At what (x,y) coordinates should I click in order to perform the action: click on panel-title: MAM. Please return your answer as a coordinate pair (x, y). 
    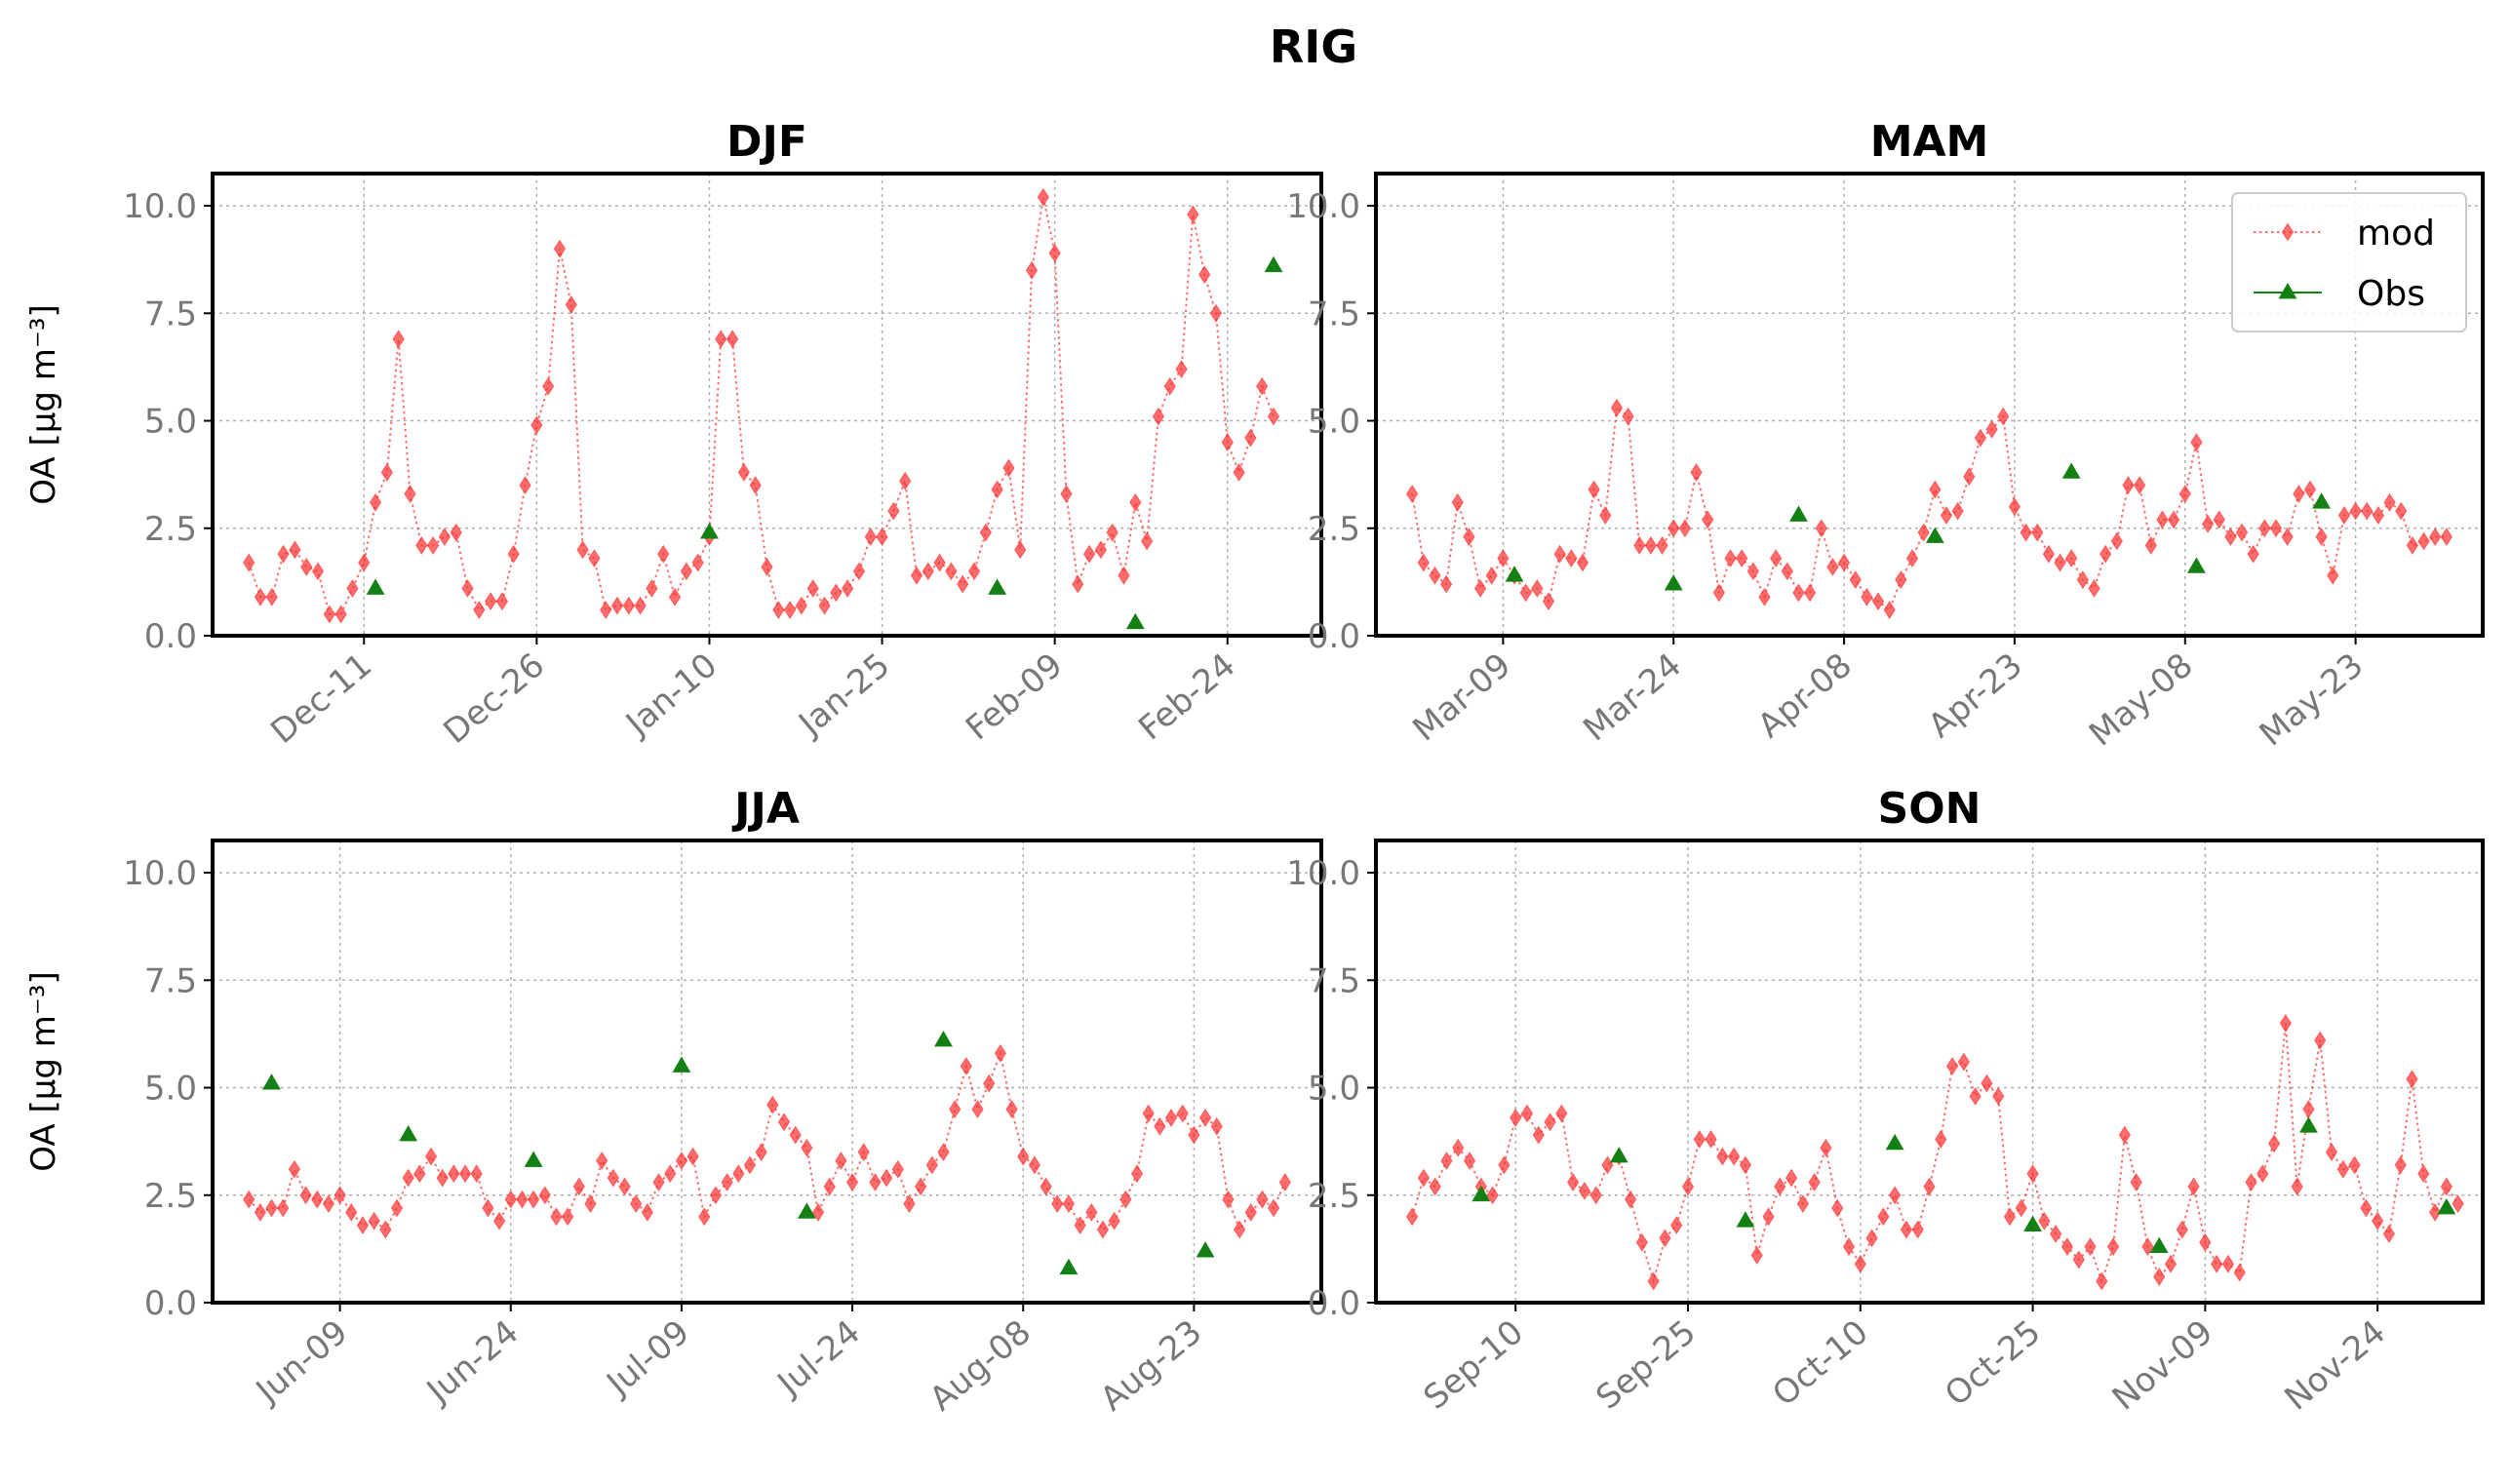
    Looking at the image, I should click on (1929, 142).